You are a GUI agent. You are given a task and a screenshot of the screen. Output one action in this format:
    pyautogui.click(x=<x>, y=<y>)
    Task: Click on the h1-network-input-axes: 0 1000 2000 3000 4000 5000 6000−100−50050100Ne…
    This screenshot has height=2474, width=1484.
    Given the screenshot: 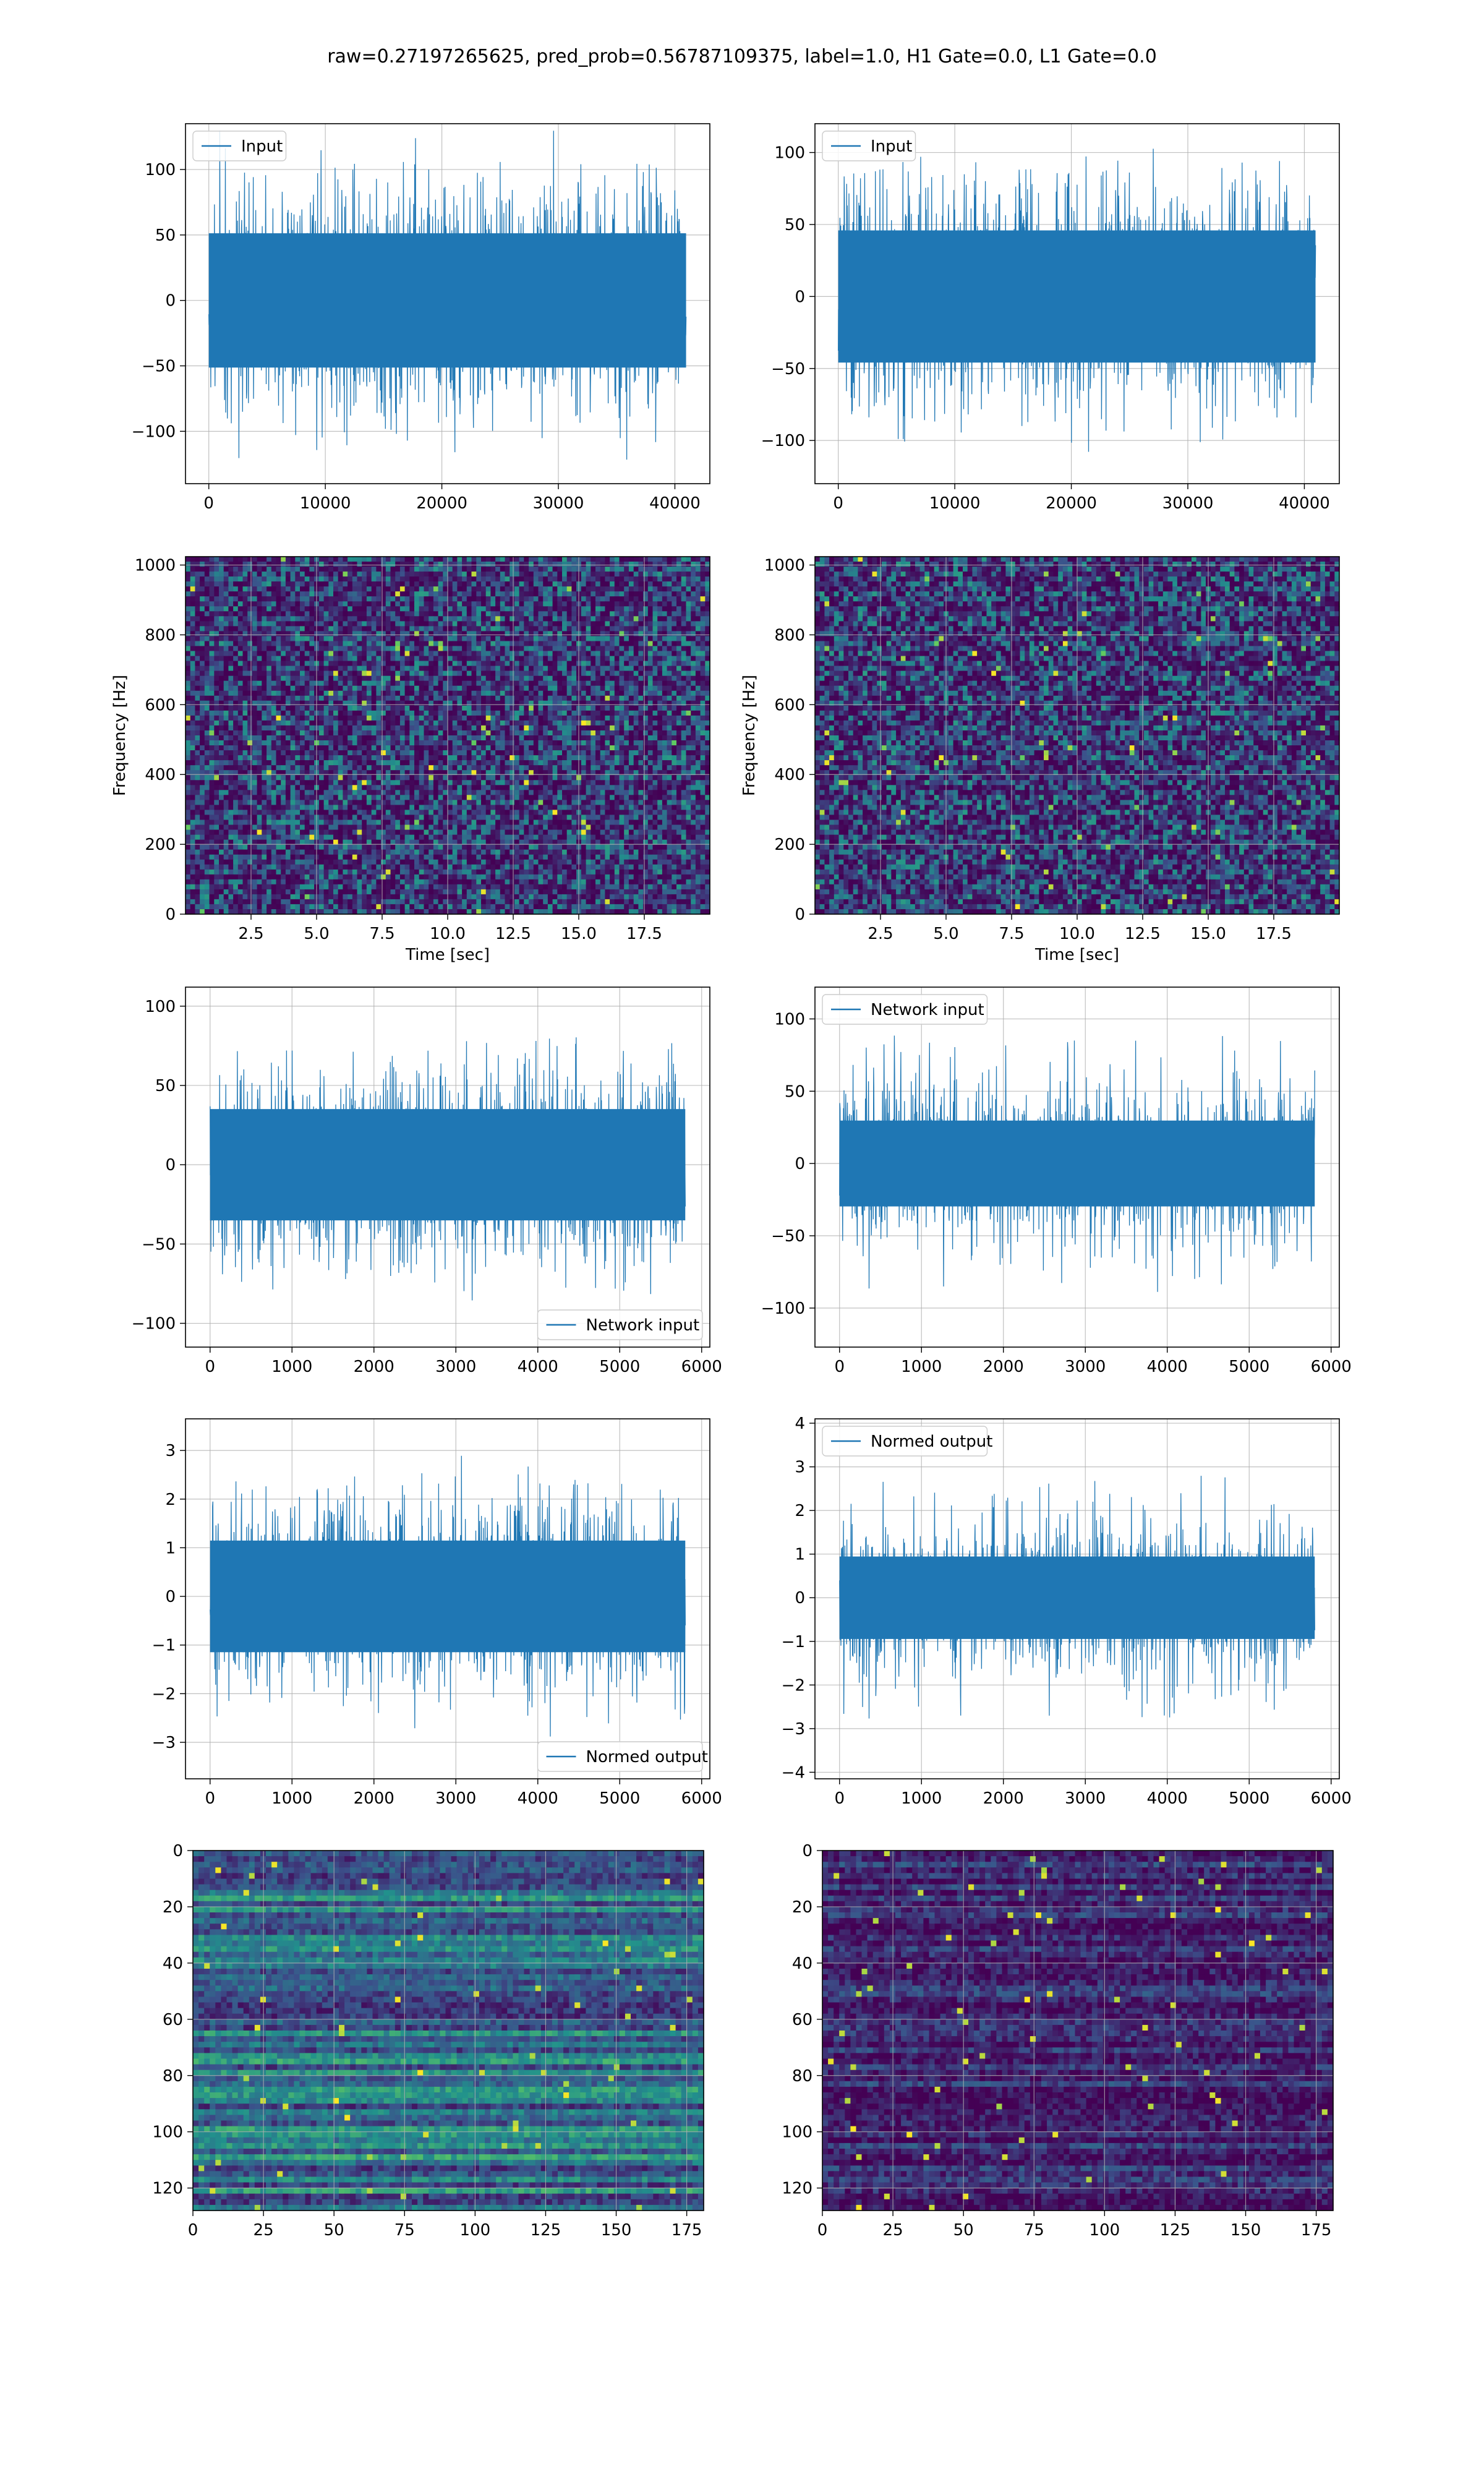 What is the action you would take?
    pyautogui.click(x=427, y=1181)
    